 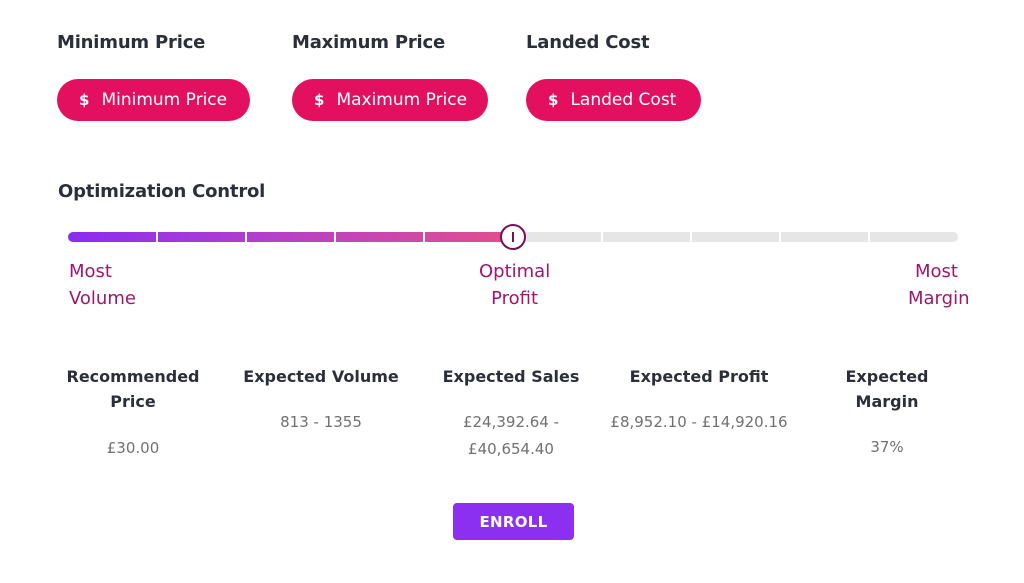 I want to click on scale-label-most-volume: Most Volume, so click(x=102, y=285).